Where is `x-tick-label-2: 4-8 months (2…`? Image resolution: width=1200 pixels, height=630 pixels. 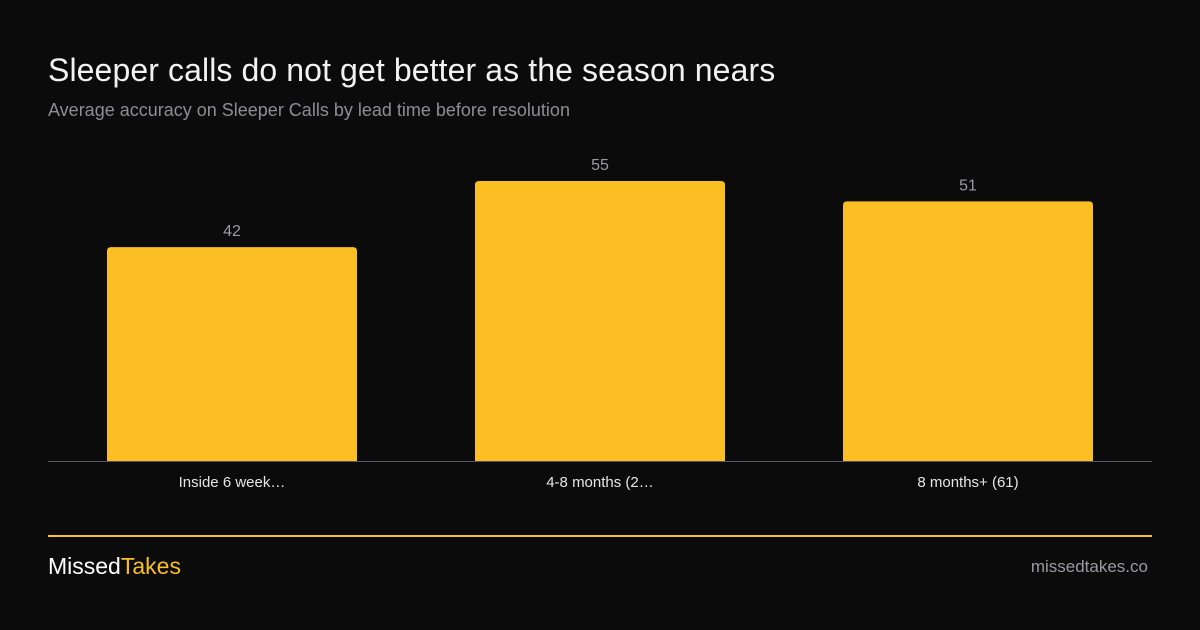 x-tick-label-2: 4-8 months (2… is located at coordinates (600, 482).